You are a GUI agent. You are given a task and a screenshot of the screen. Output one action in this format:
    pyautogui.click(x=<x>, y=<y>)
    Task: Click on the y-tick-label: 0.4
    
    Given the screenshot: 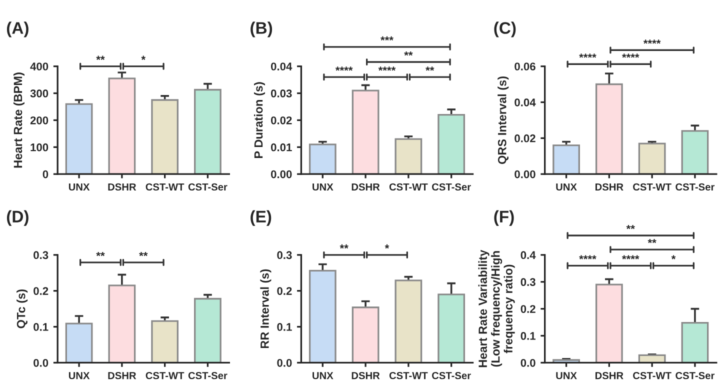 What is the action you would take?
    pyautogui.click(x=528, y=255)
    